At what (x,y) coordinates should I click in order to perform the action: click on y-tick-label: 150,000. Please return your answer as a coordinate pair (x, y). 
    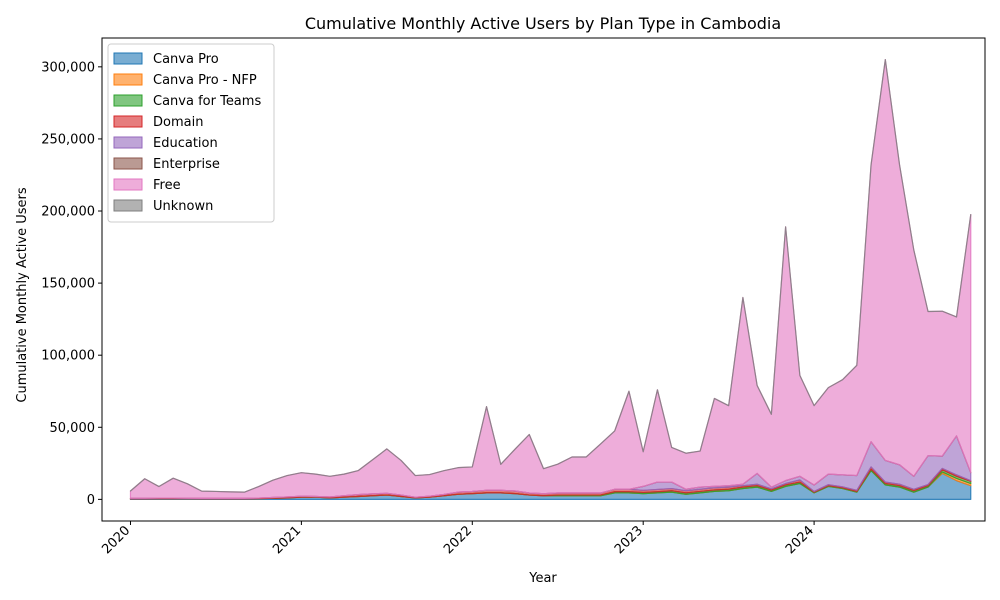
    Looking at the image, I should click on (68, 284).